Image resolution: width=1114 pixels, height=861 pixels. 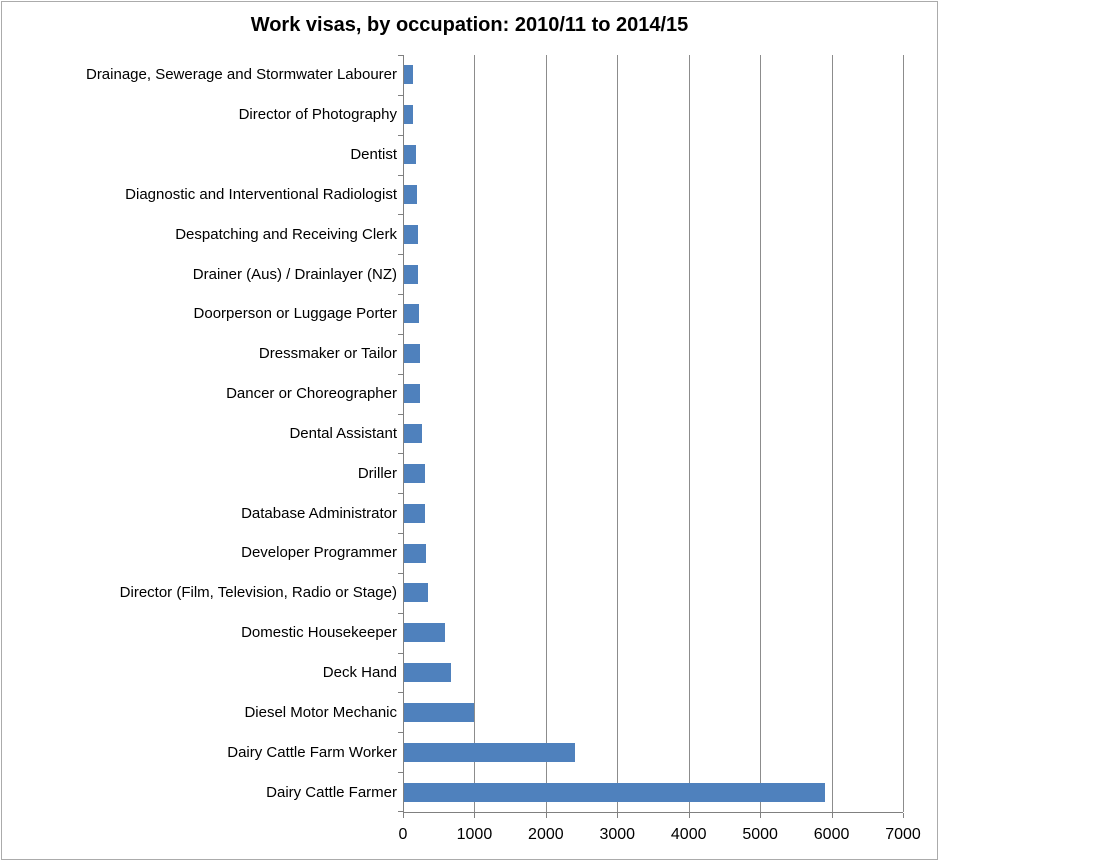 What do you see at coordinates (343, 433) in the screenshot?
I see `category-label: Dental Assistant` at bounding box center [343, 433].